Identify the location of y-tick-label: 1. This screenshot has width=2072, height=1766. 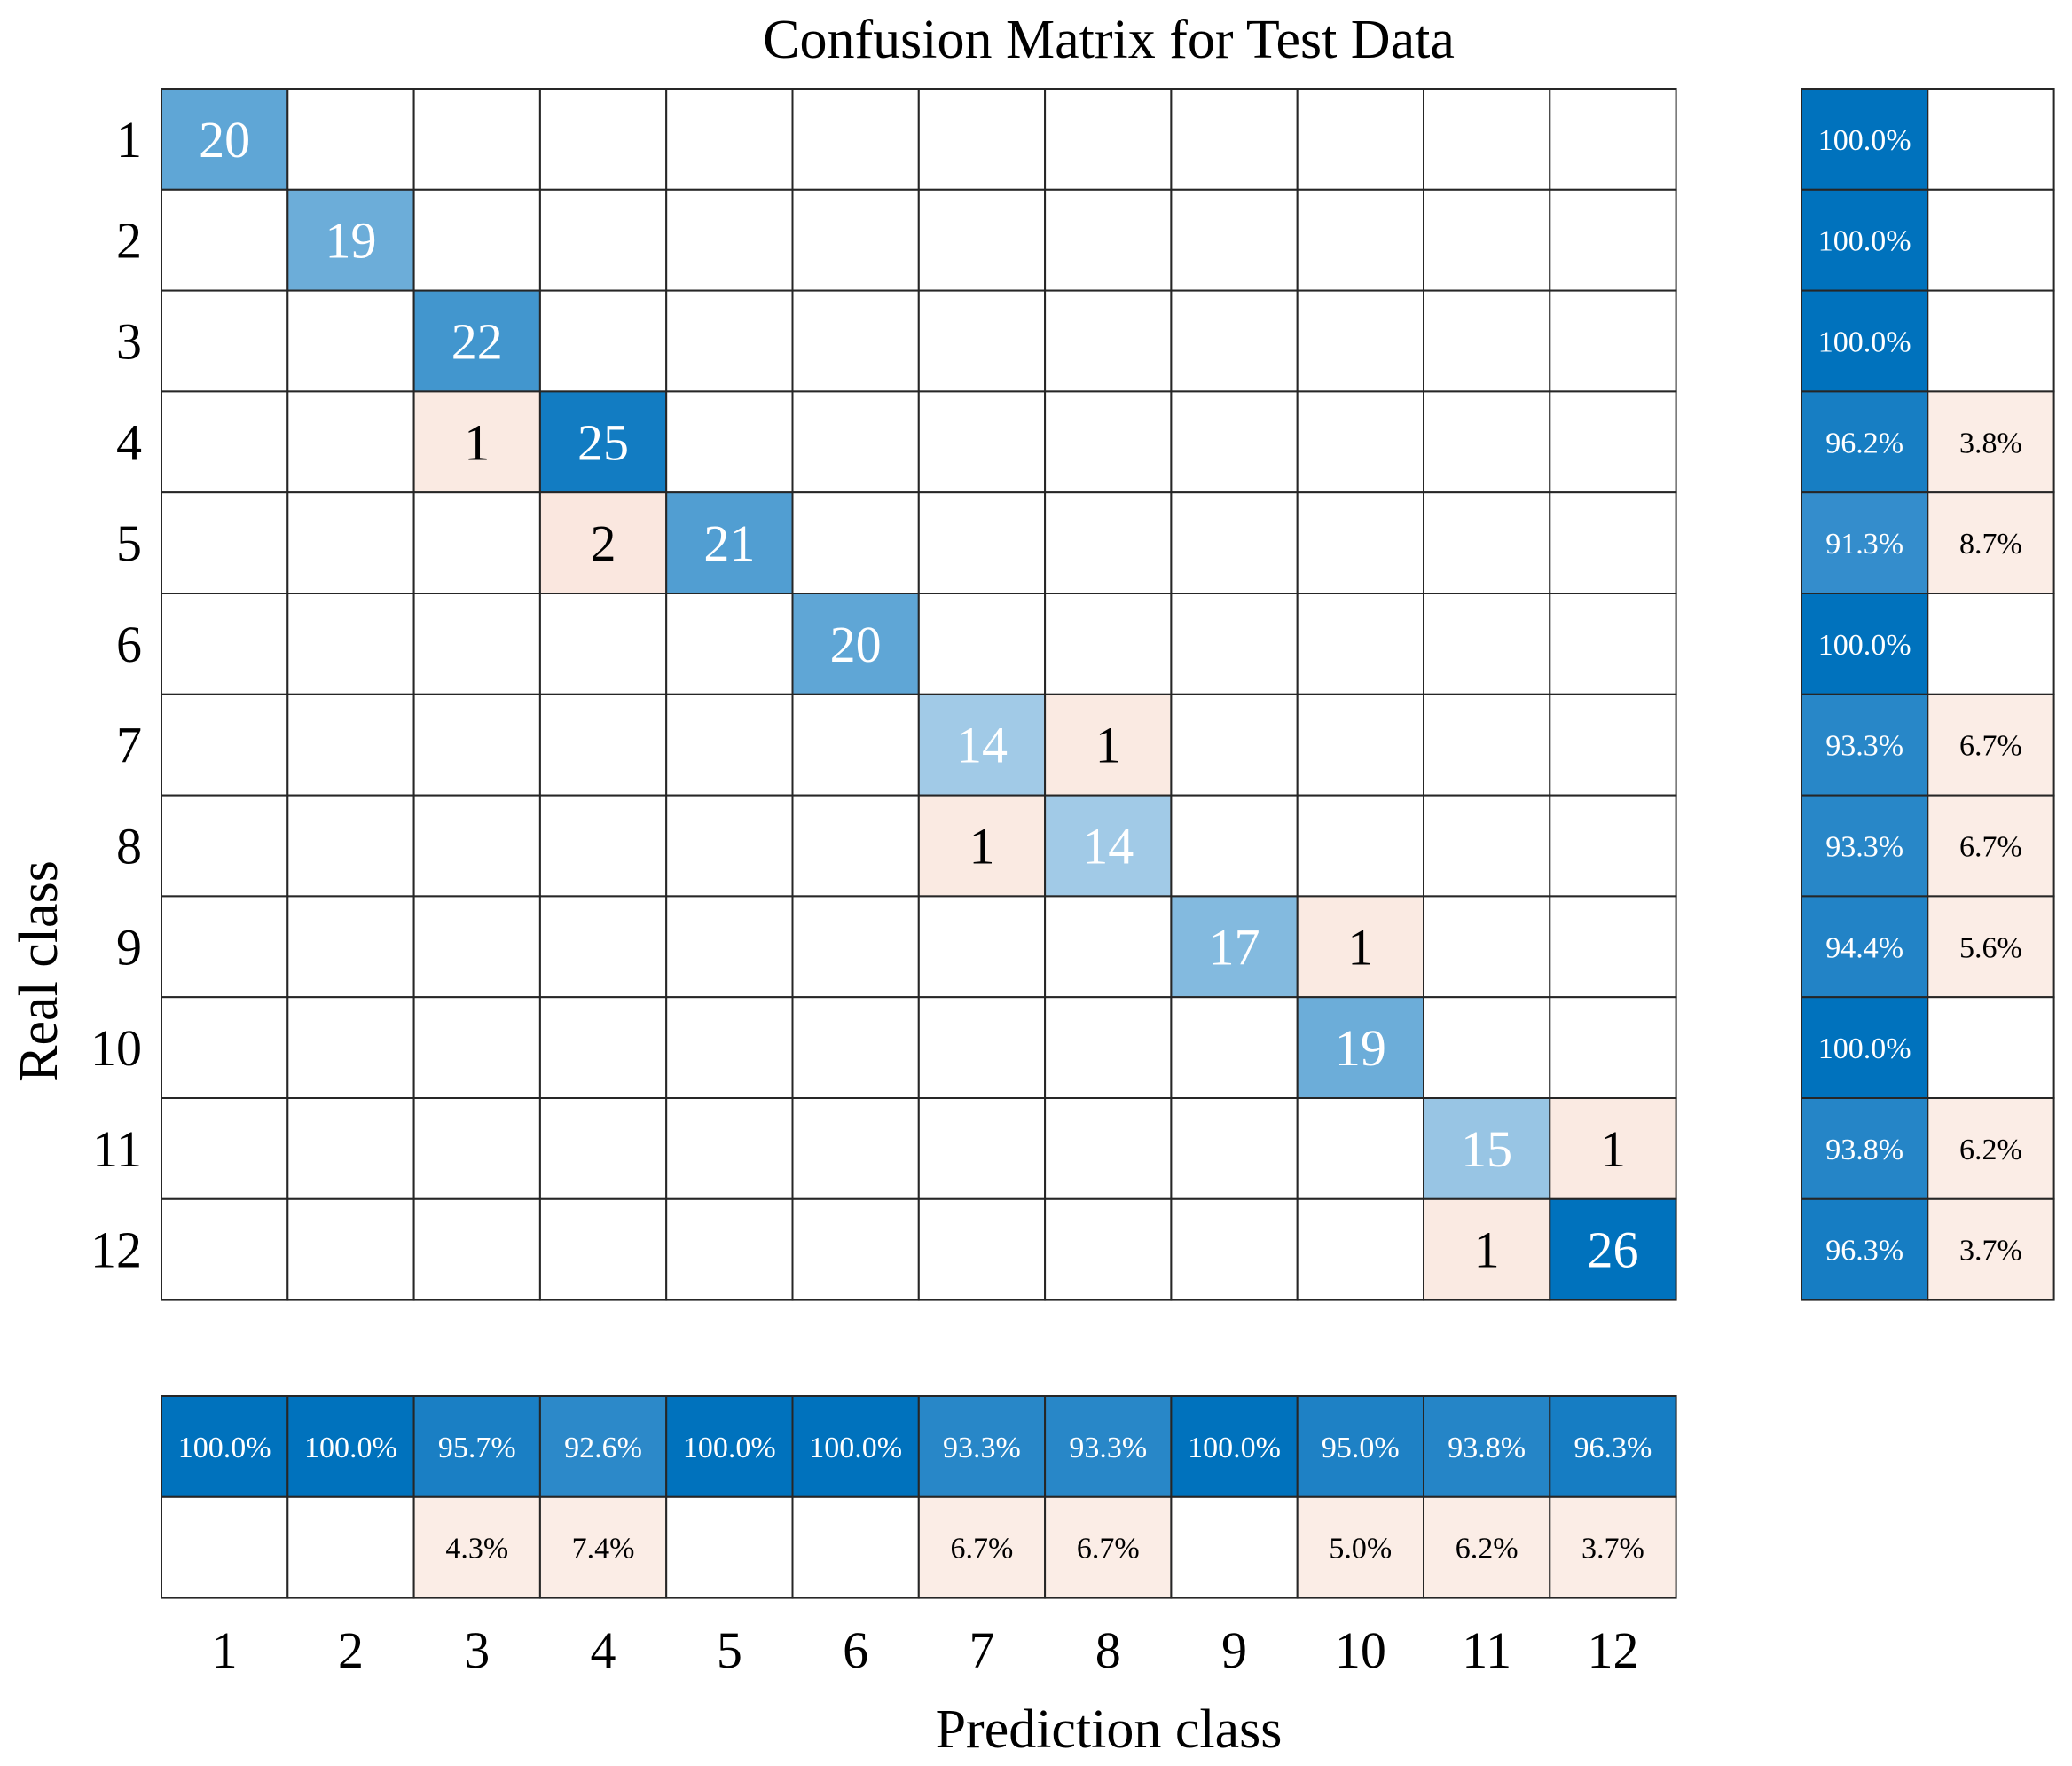
(129, 140).